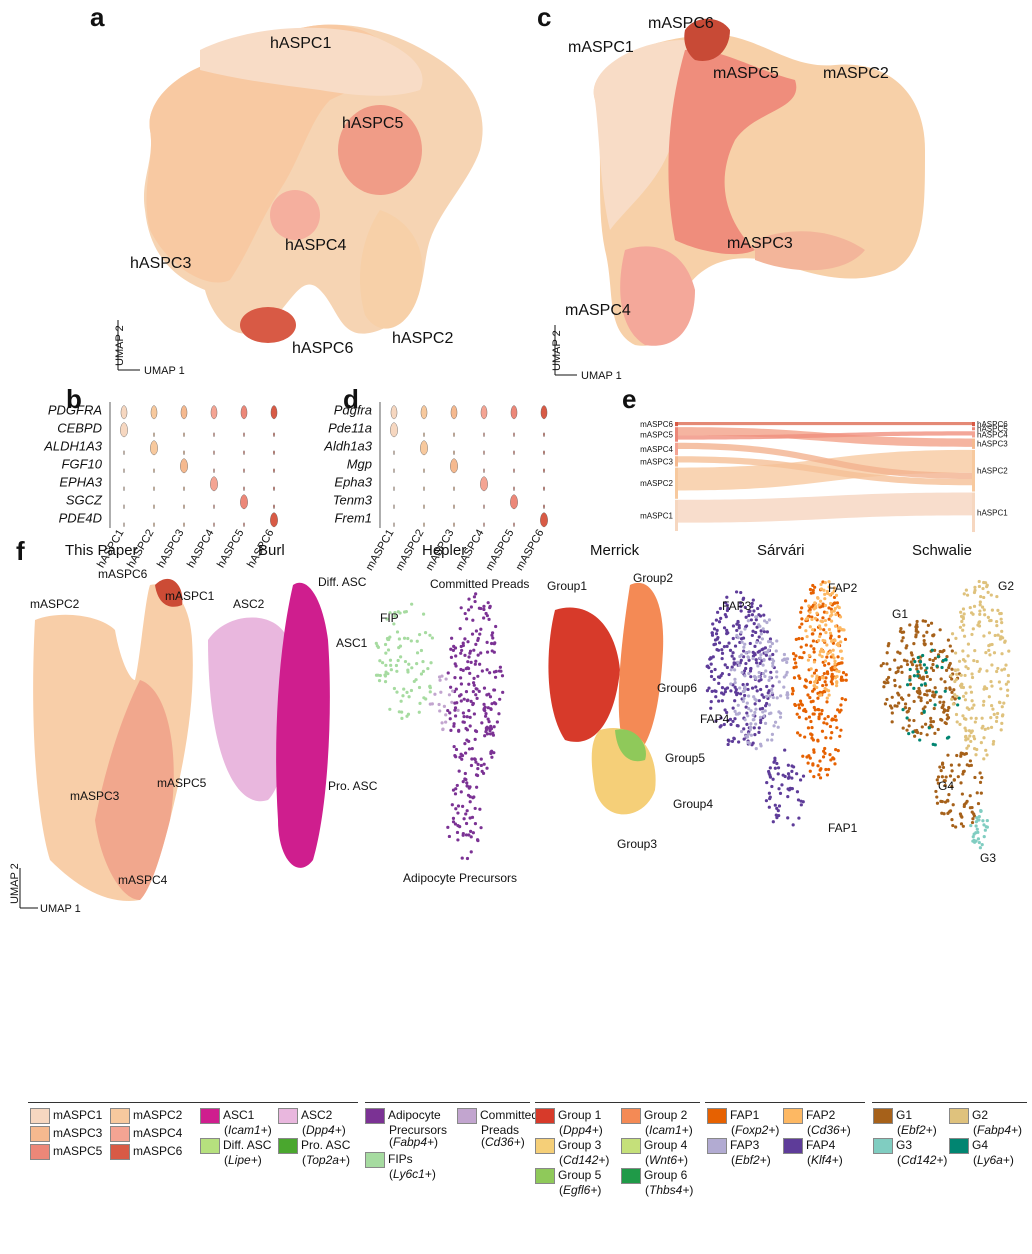 Image resolution: width=1032 pixels, height=1254 pixels. What do you see at coordinates (158, 1115) in the screenshot?
I see `legend-label: mASPC2` at bounding box center [158, 1115].